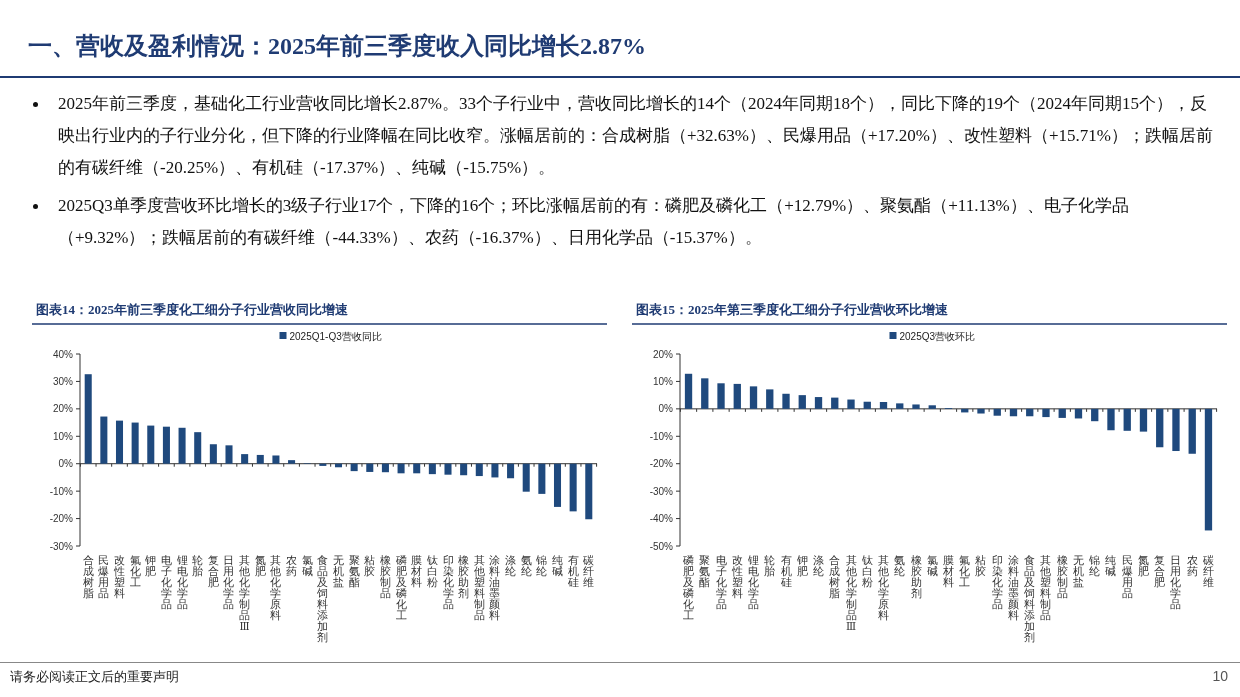 This screenshot has width=1240, height=697. Describe the element at coordinates (705, 571) in the screenshot. I see `x-tick-label: 聚氨酯` at that location.